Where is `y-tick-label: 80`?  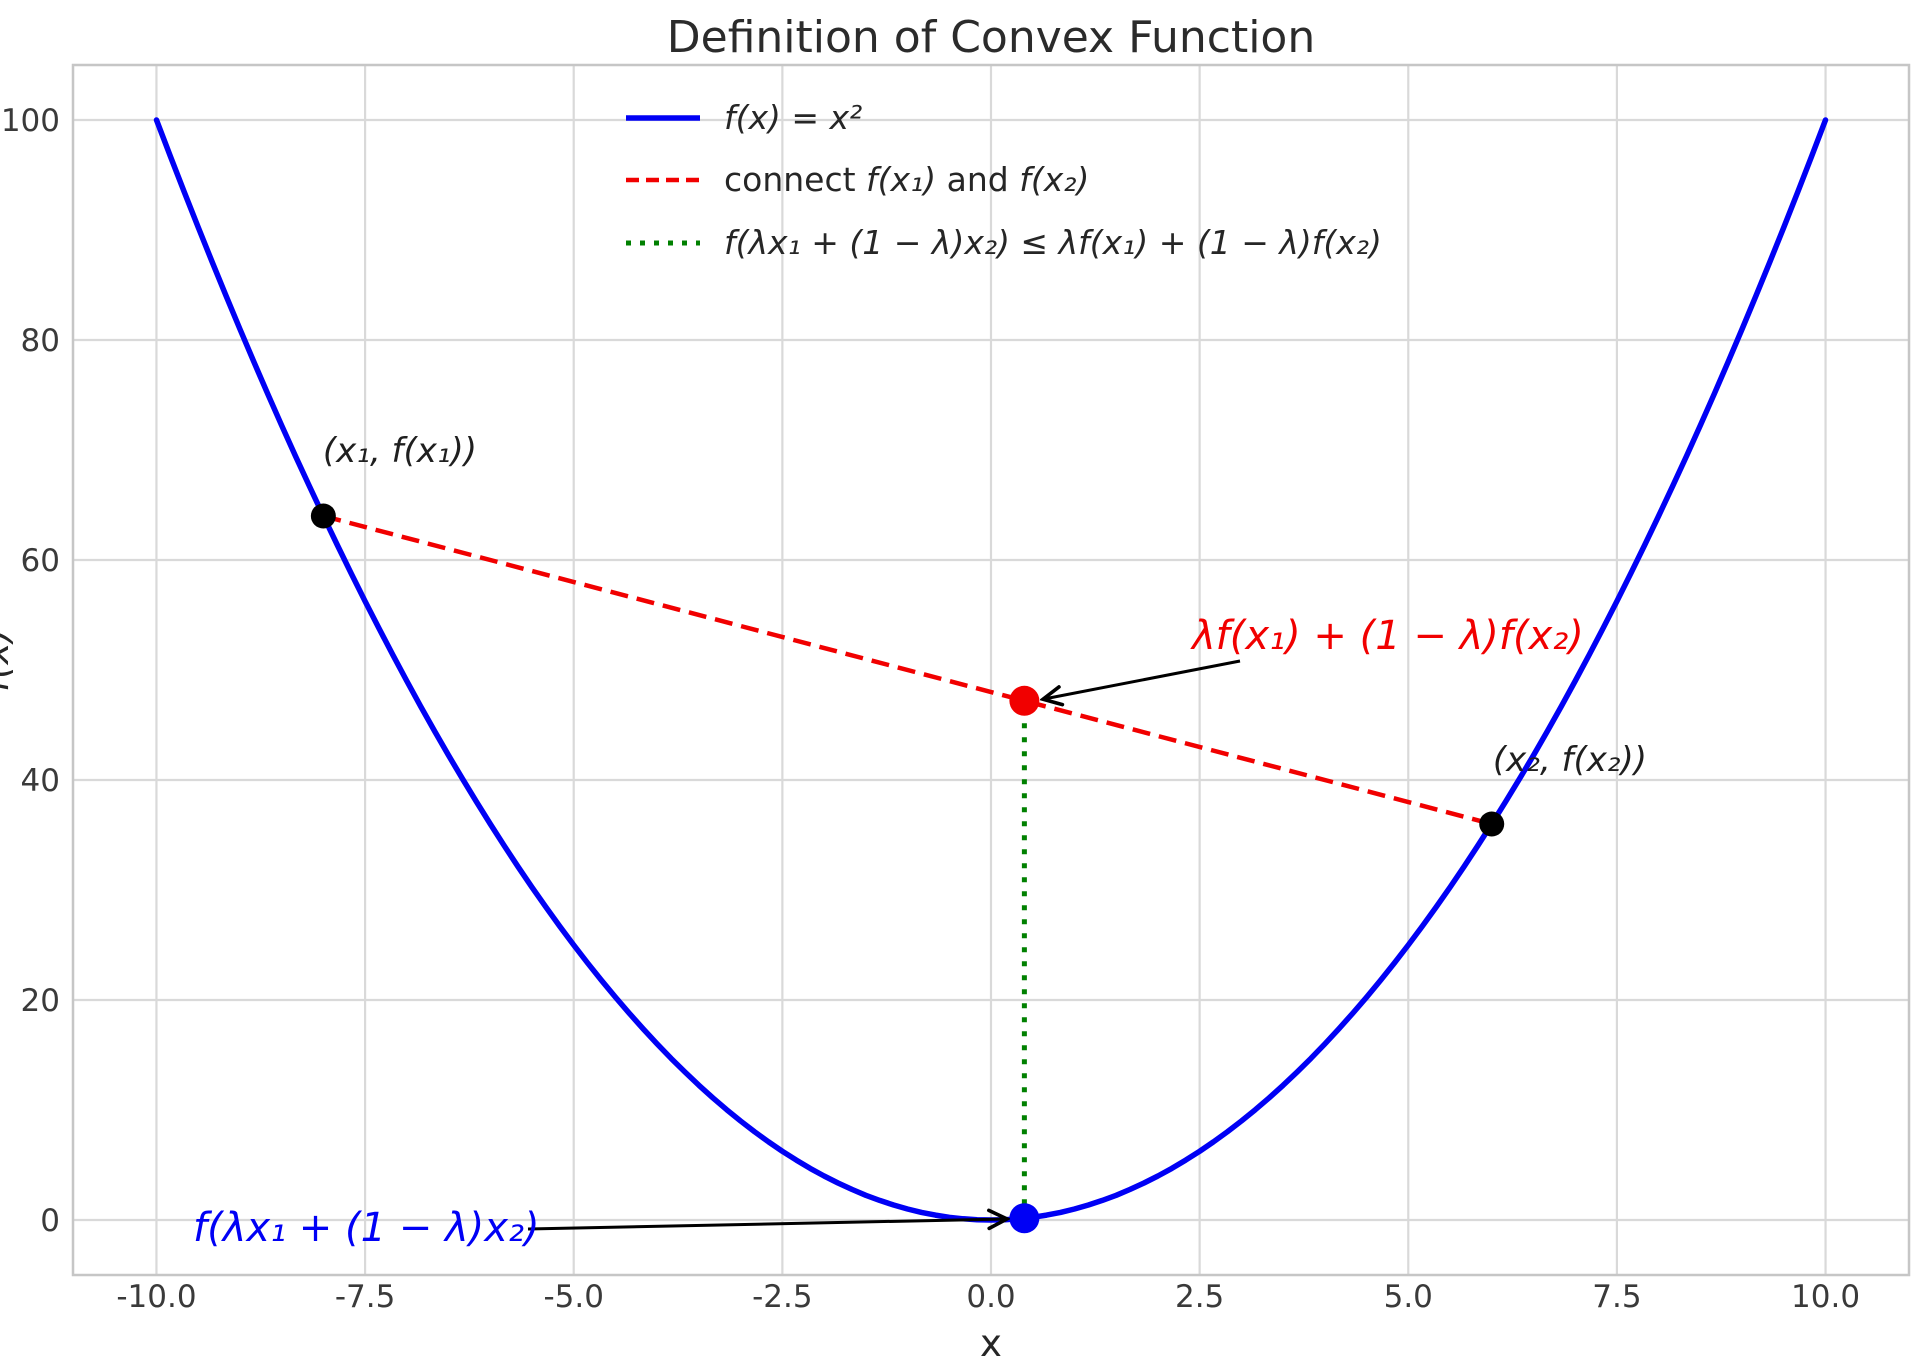
y-tick-label: 80 is located at coordinates (40, 341).